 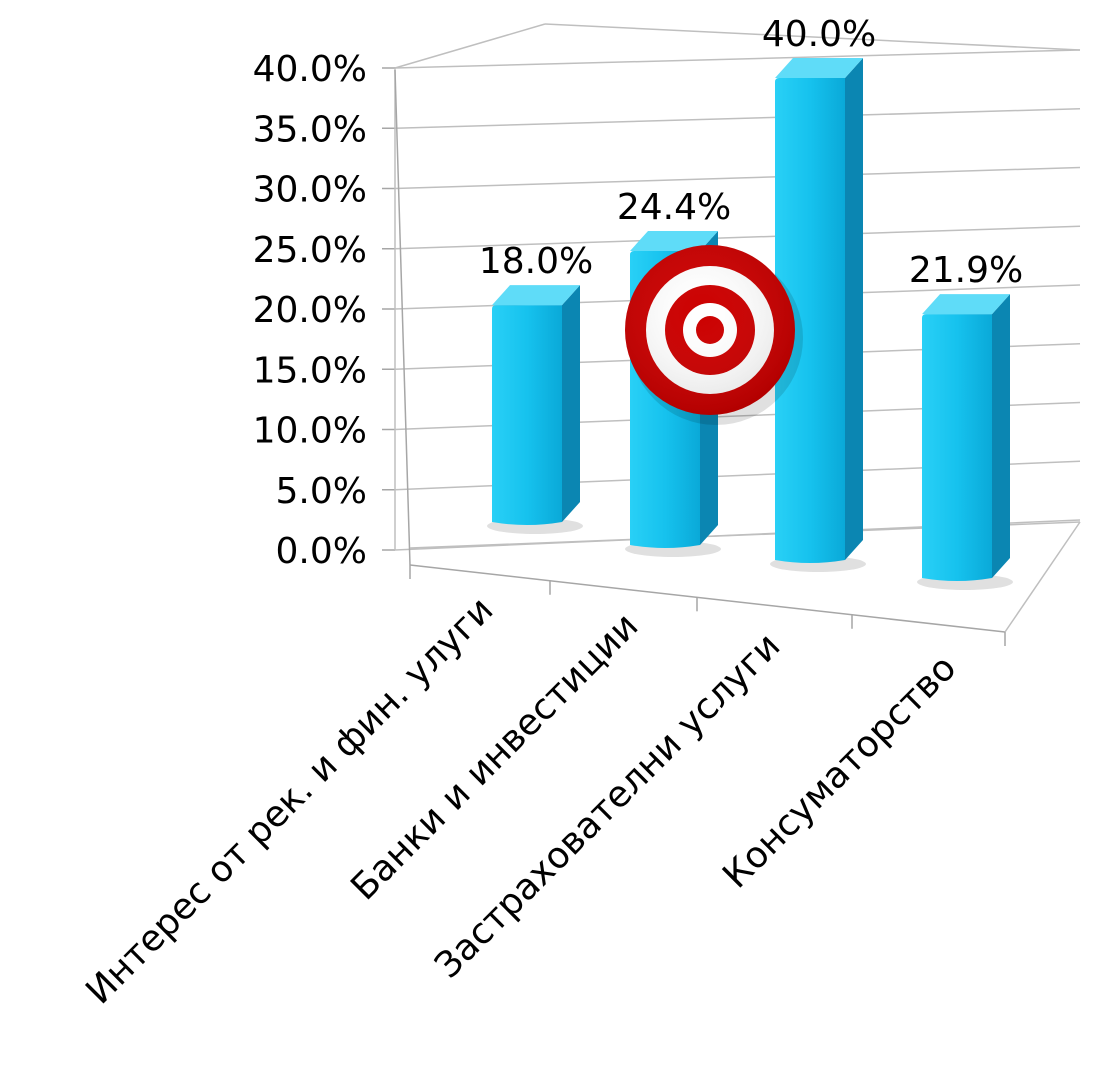 I want to click on x-axis-ticks, so click(x=707, y=605).